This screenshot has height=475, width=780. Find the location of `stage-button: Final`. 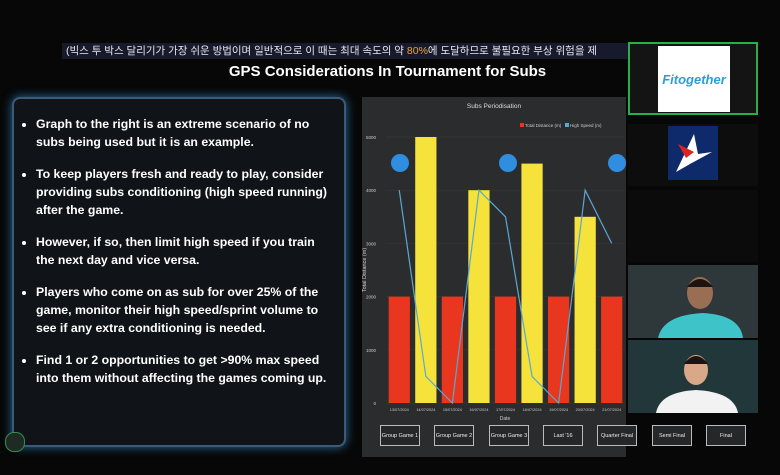

stage-button: Final is located at coordinates (726, 435).